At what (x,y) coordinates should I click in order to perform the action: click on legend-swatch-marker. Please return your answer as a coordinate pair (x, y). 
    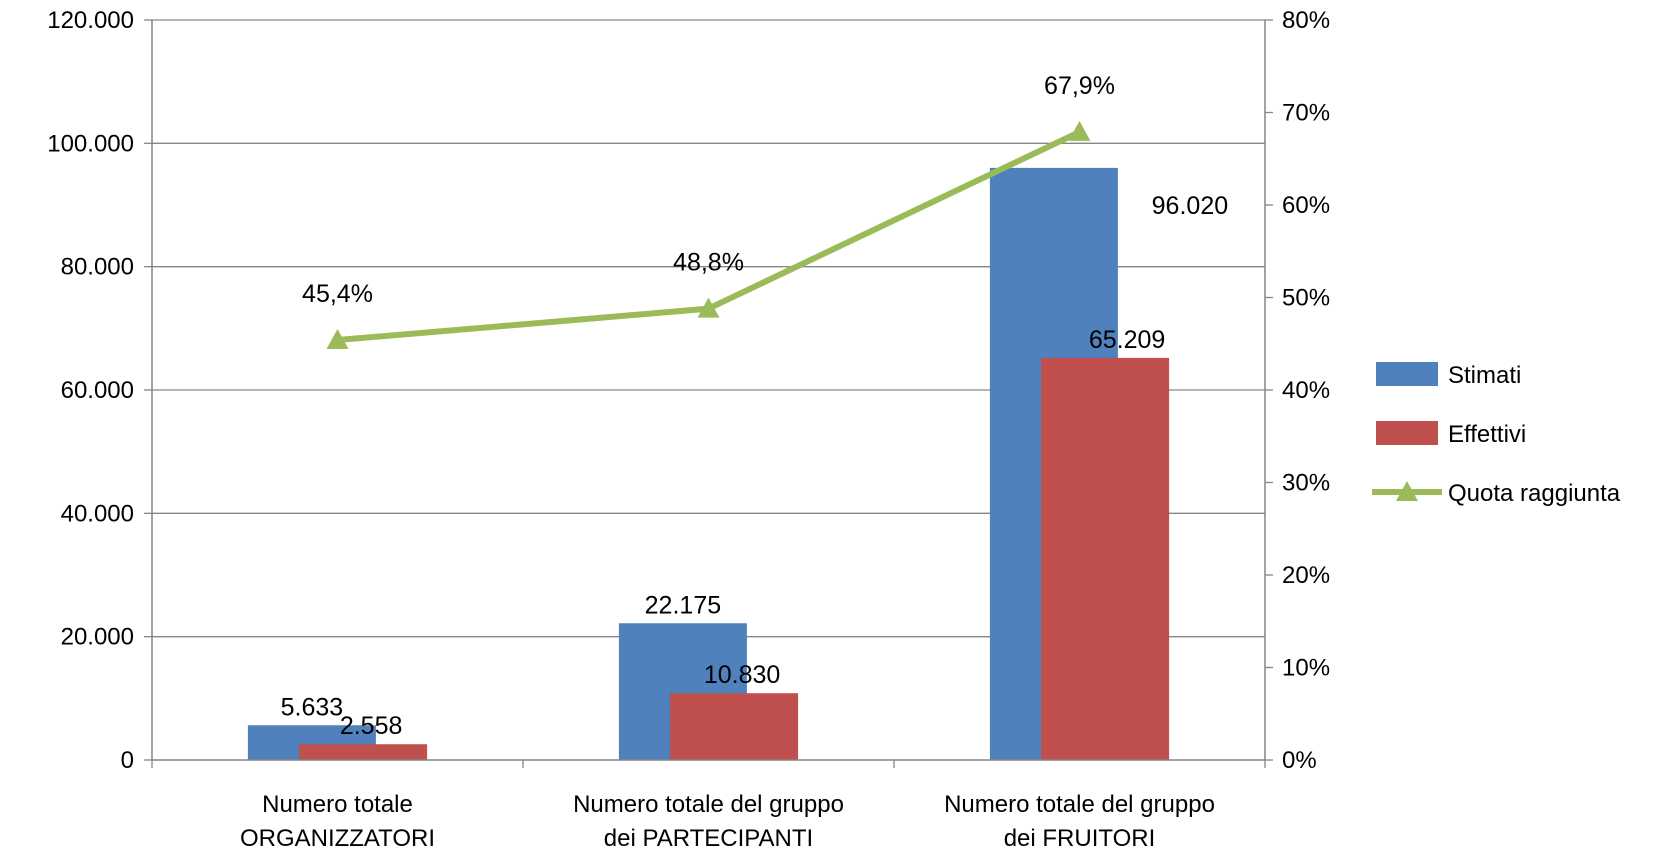
    Looking at the image, I should click on (1407, 491).